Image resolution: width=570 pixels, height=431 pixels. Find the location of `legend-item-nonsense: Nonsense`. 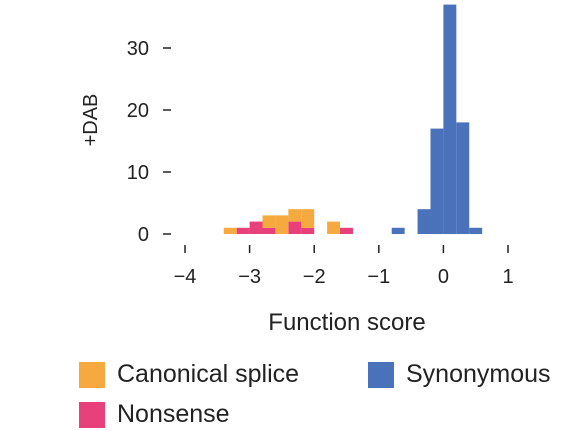

legend-item-nonsense: Nonsense is located at coordinates (154, 414).